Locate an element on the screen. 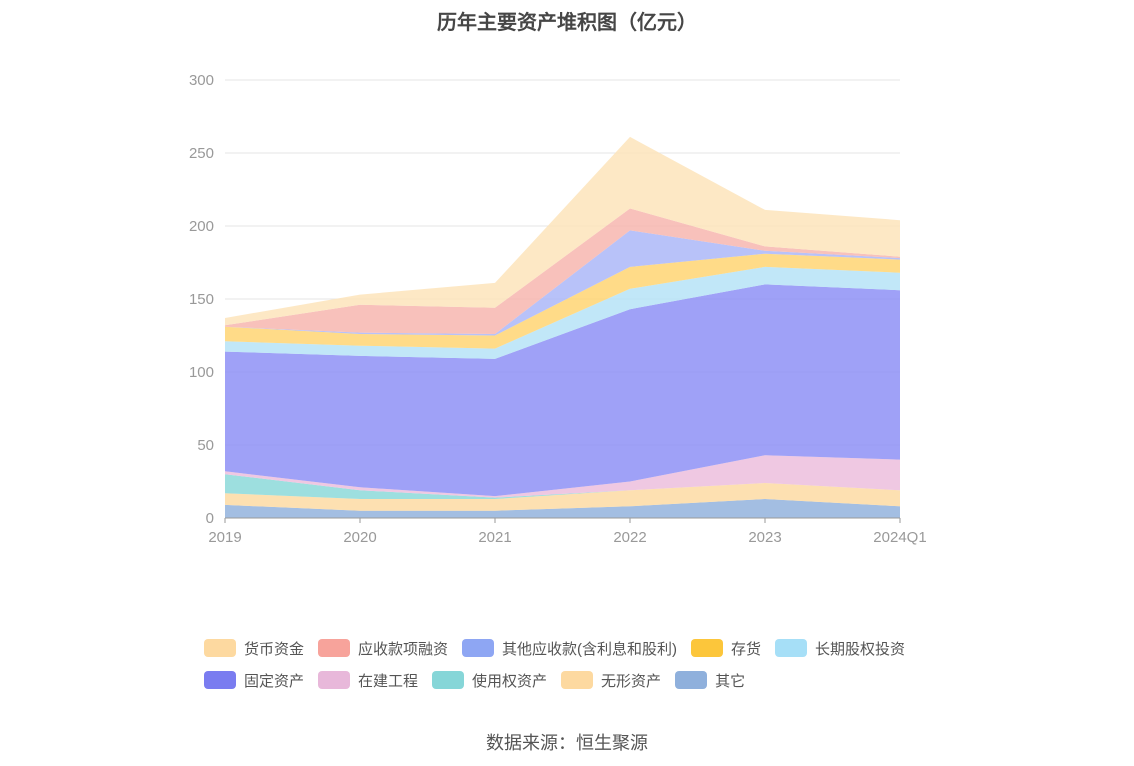 Image resolution: width=1134 pixels, height=766 pixels. legend-item: 固定资产 is located at coordinates (254, 680).